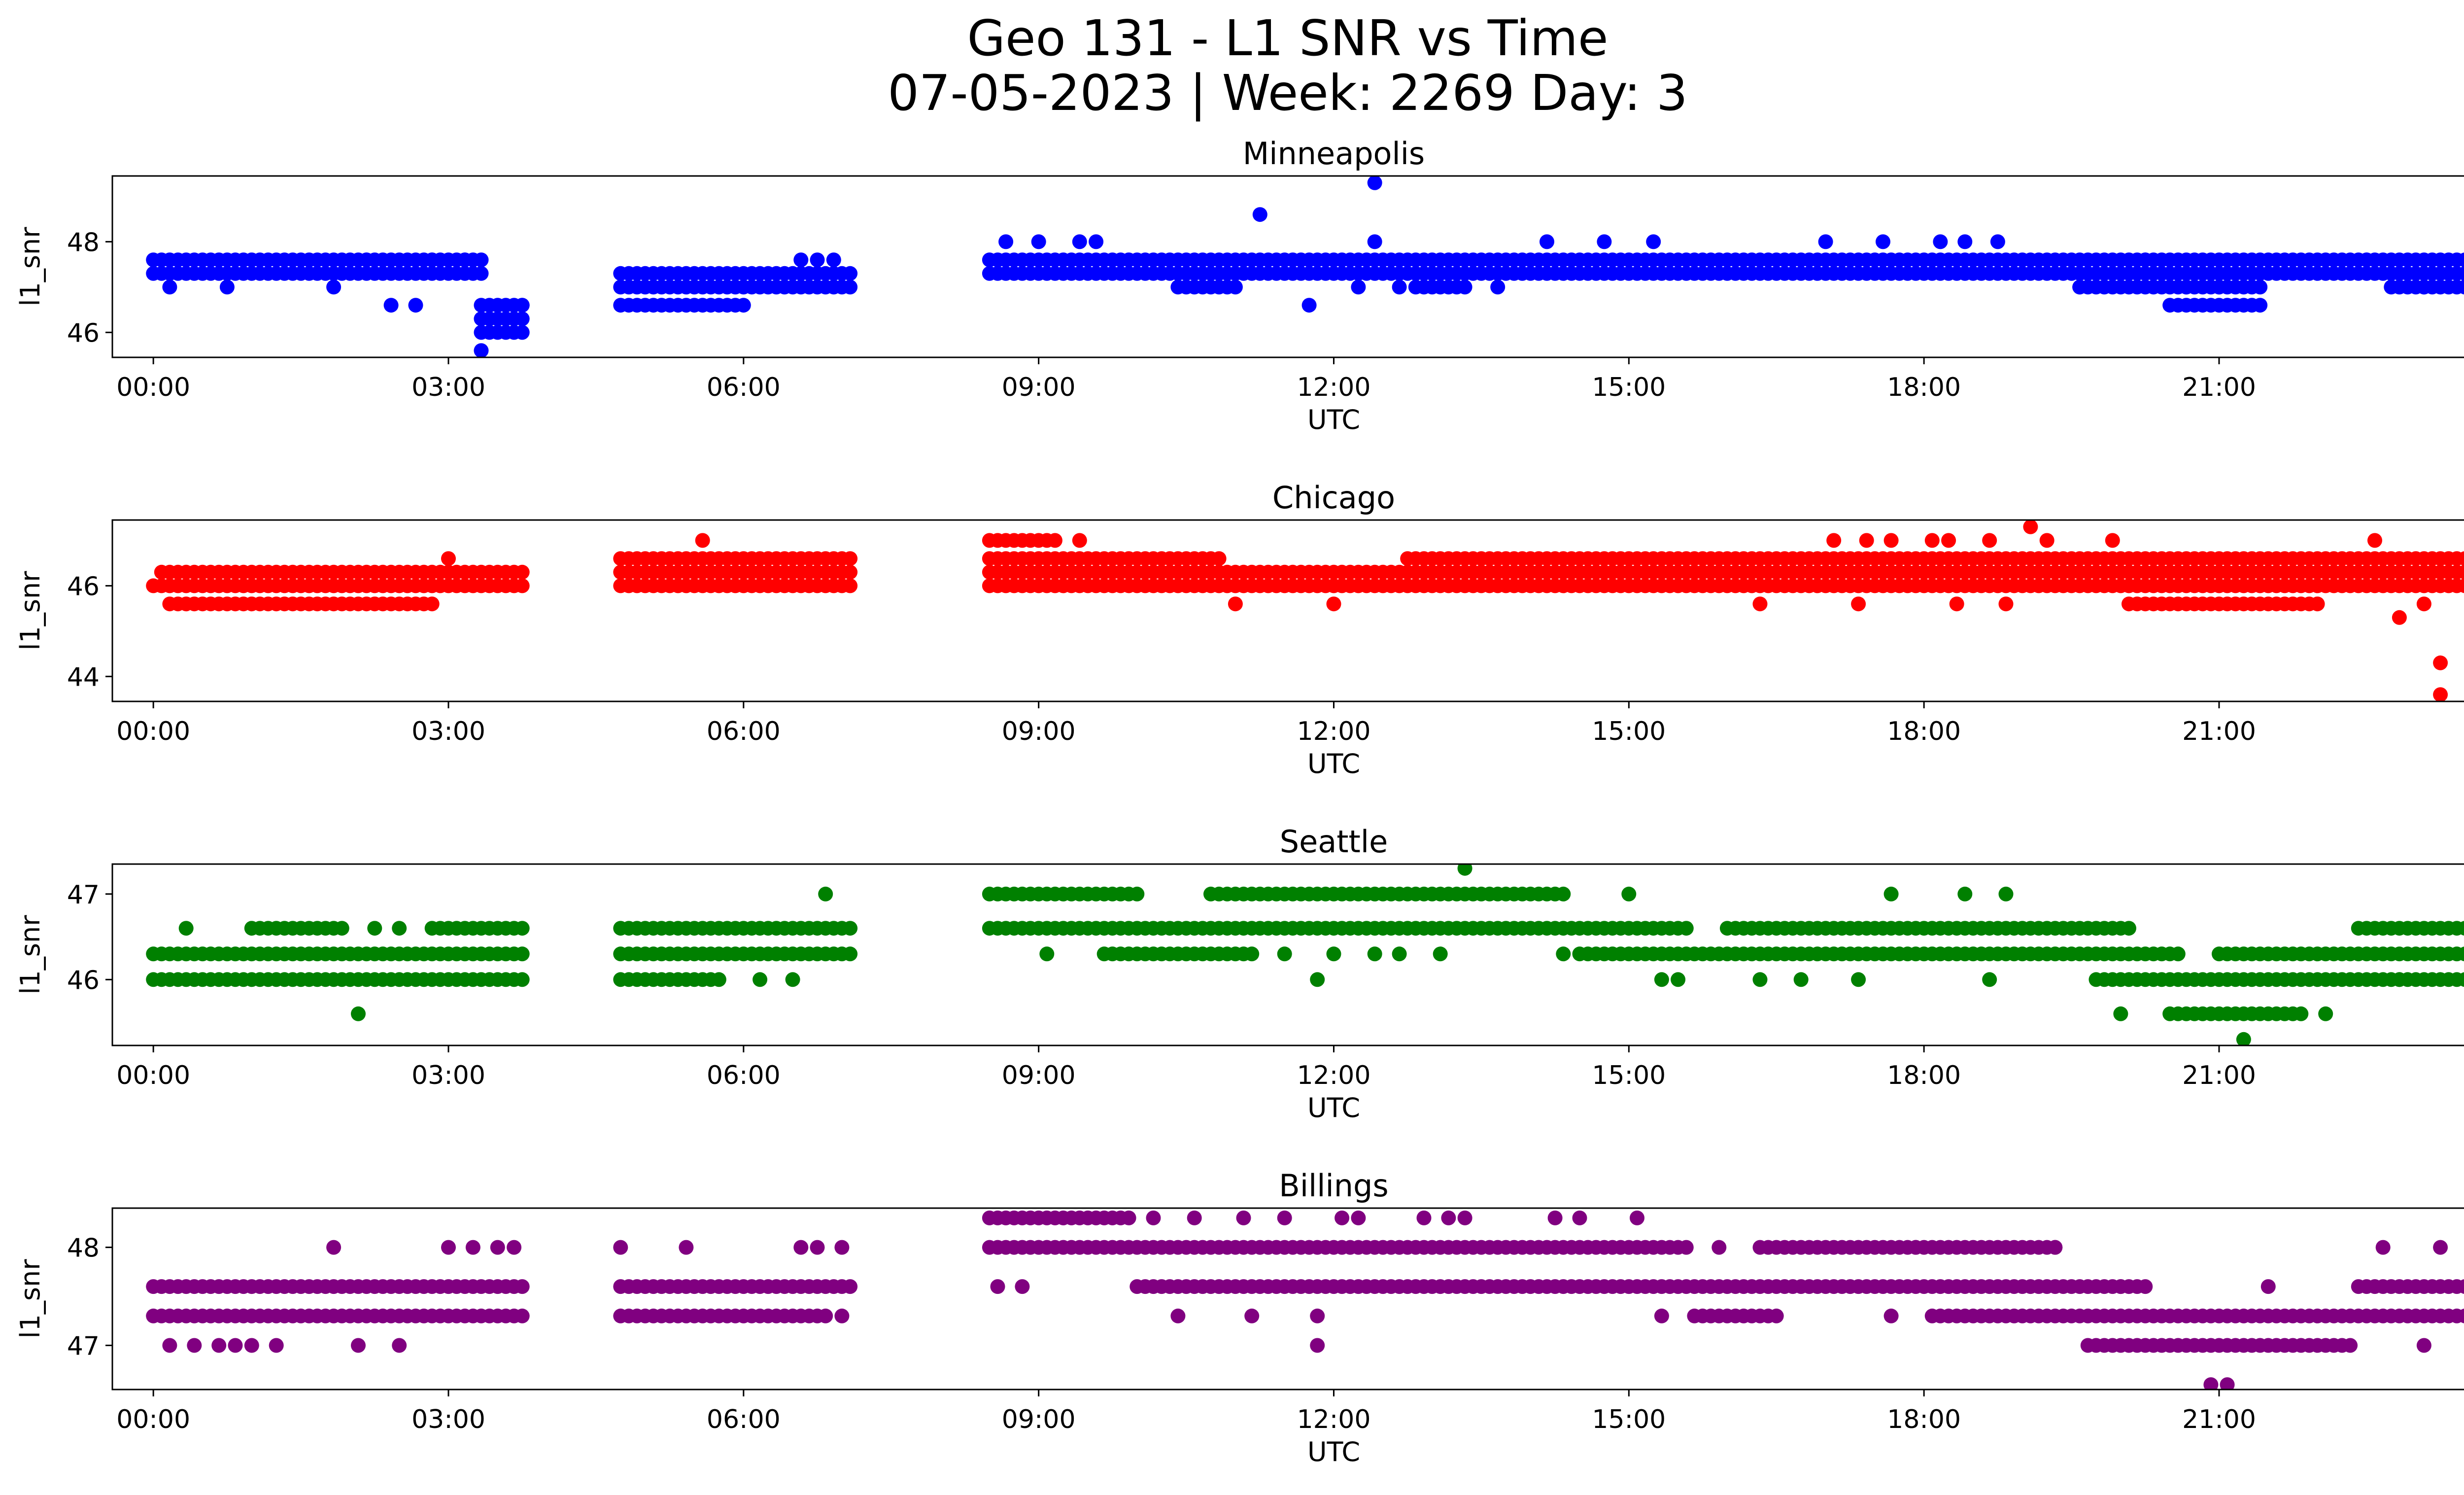 The width and height of the screenshot is (2464, 1495). I want to click on panel-title: Minneapolis, so click(1334, 154).